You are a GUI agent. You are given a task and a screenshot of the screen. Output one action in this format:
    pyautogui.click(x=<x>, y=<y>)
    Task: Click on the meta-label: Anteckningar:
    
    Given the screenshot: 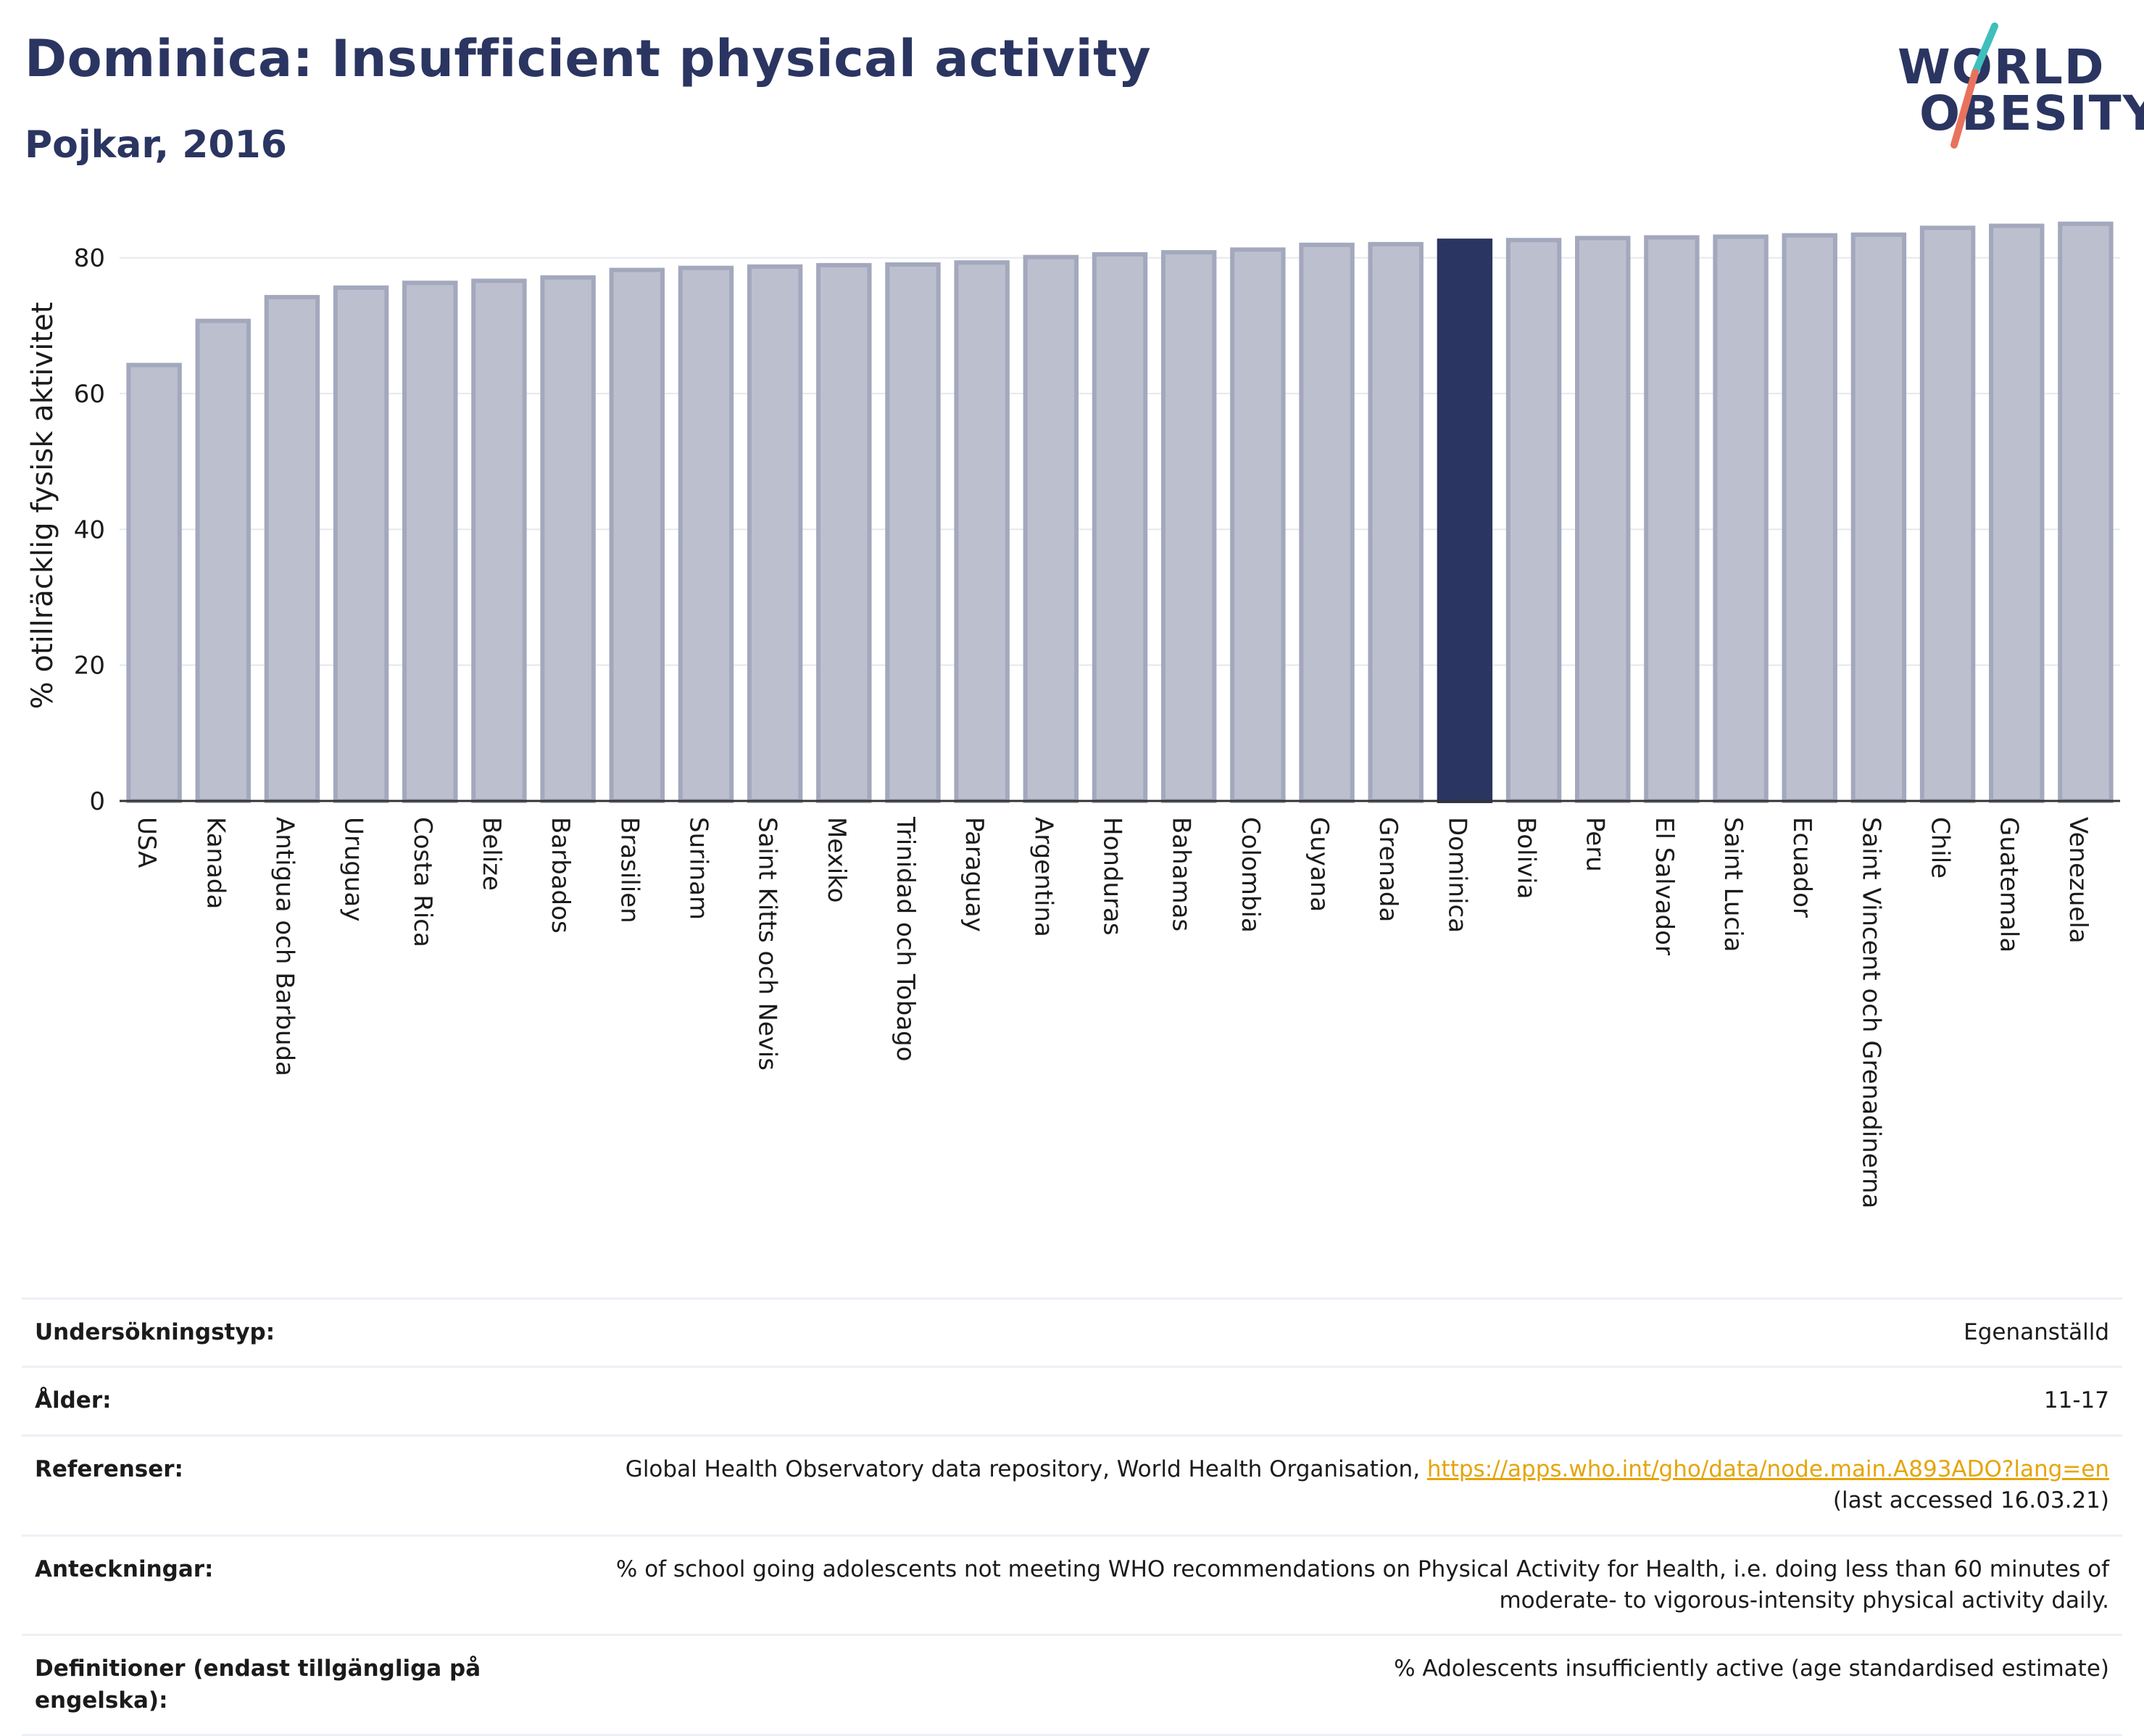 What is the action you would take?
    pyautogui.click(x=267, y=1584)
    